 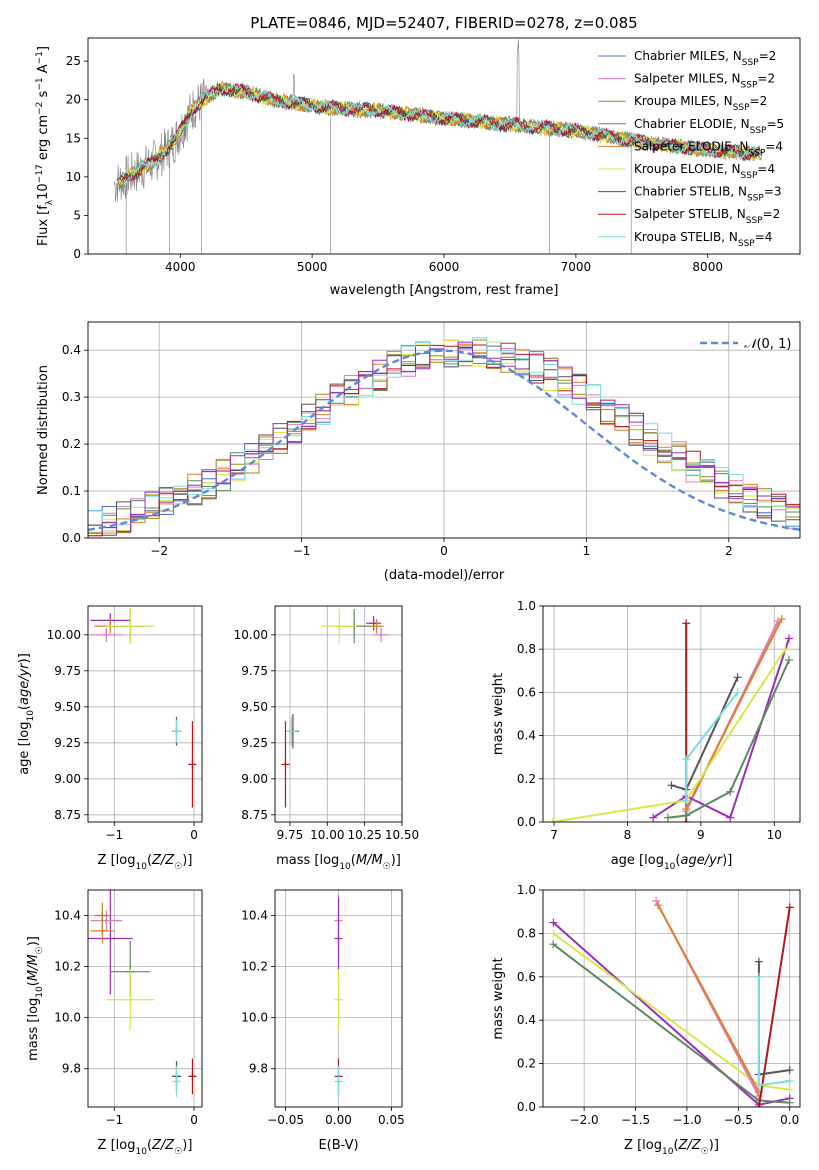 What do you see at coordinates (587, 551) in the screenshot?
I see `x-tick-label: 1` at bounding box center [587, 551].